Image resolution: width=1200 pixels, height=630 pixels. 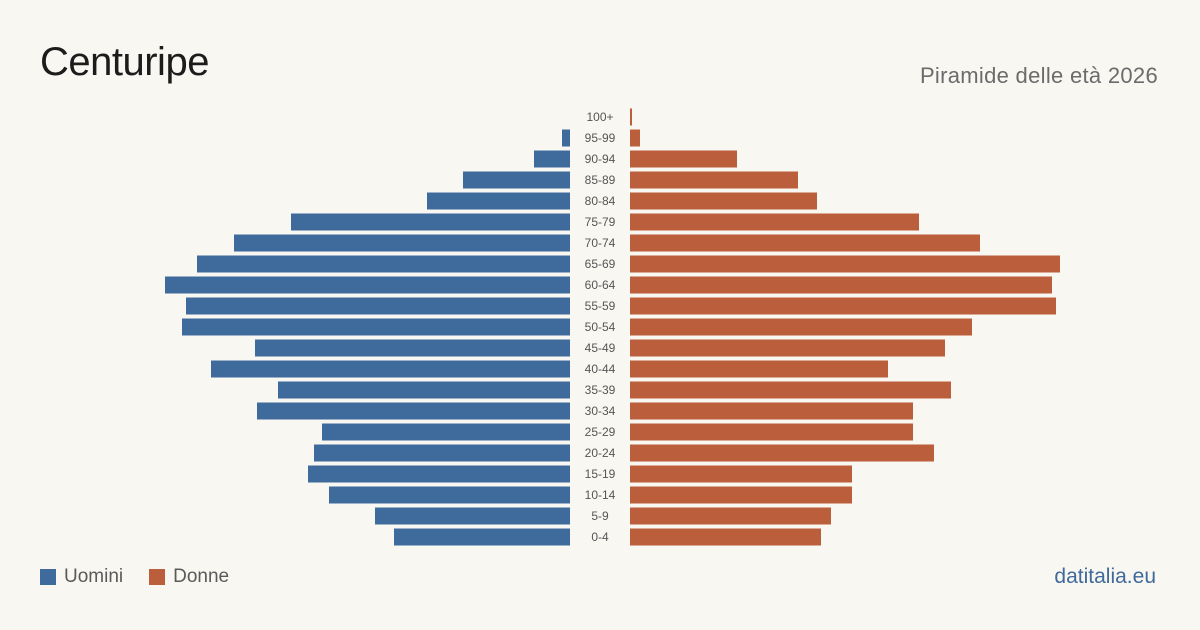 What do you see at coordinates (600, 222) in the screenshot?
I see `age-label-75-79: 75-79` at bounding box center [600, 222].